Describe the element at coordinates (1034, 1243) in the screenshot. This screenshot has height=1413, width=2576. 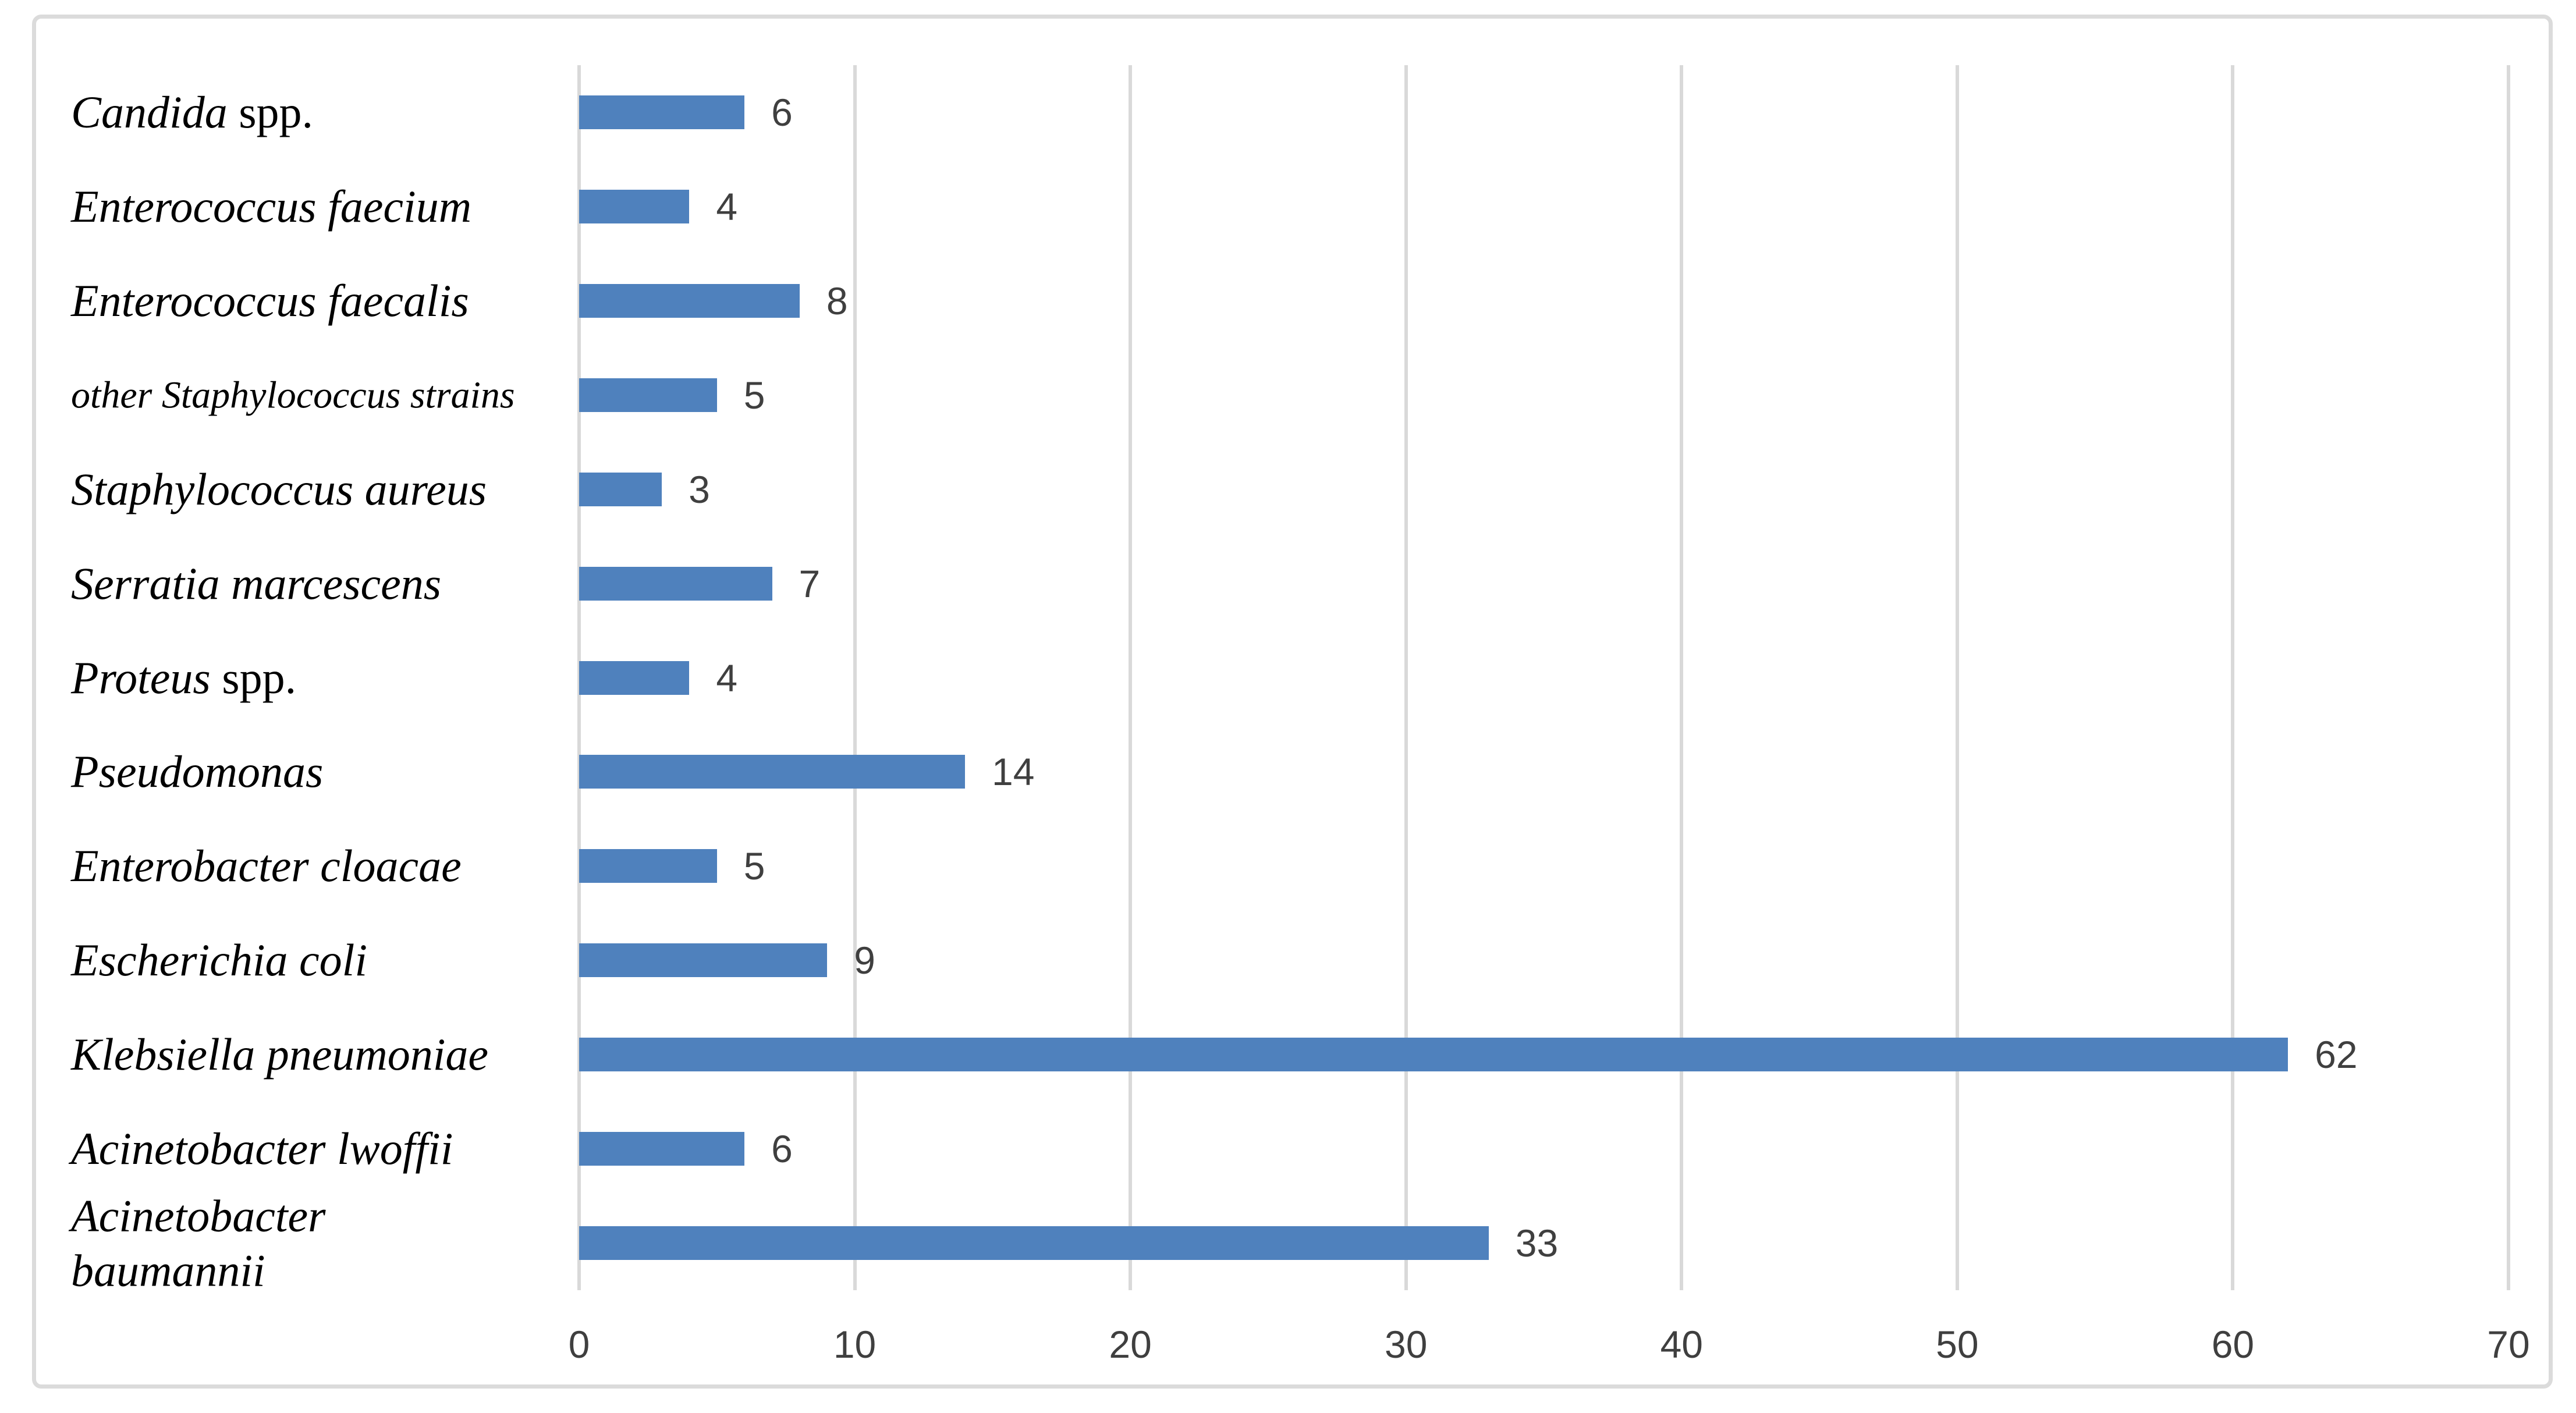
I see `bar-acinetobacter-baumannii` at that location.